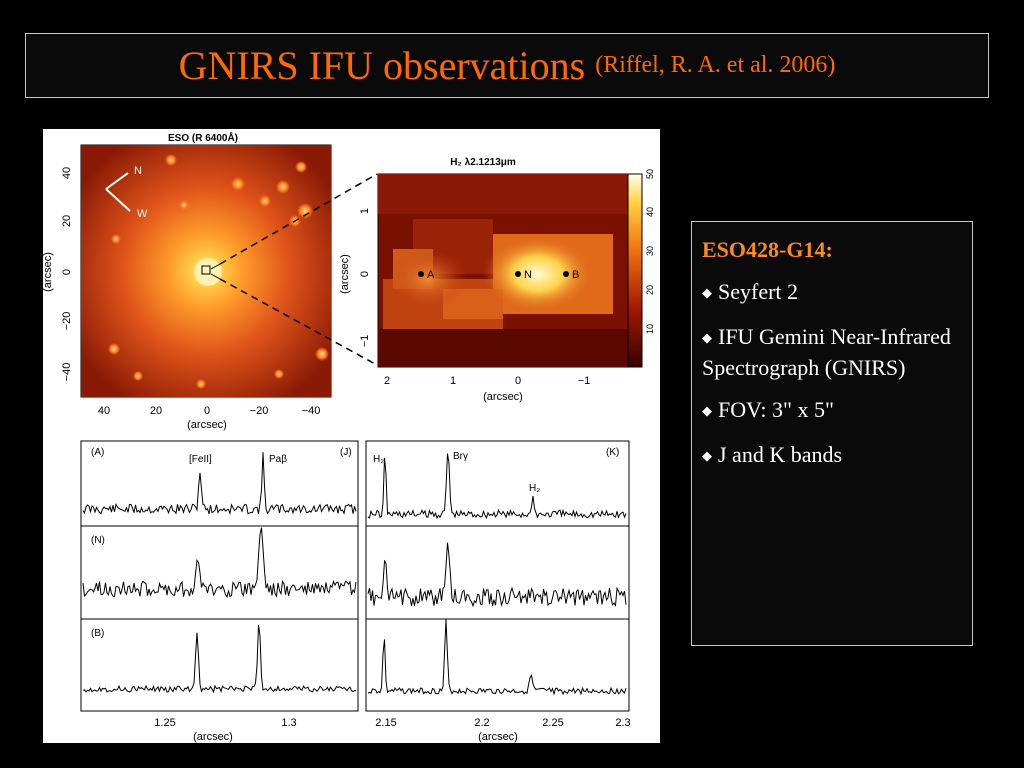 This screenshot has height=768, width=1024. Describe the element at coordinates (98, 540) in the screenshot. I see `svg-text: (N)` at that location.